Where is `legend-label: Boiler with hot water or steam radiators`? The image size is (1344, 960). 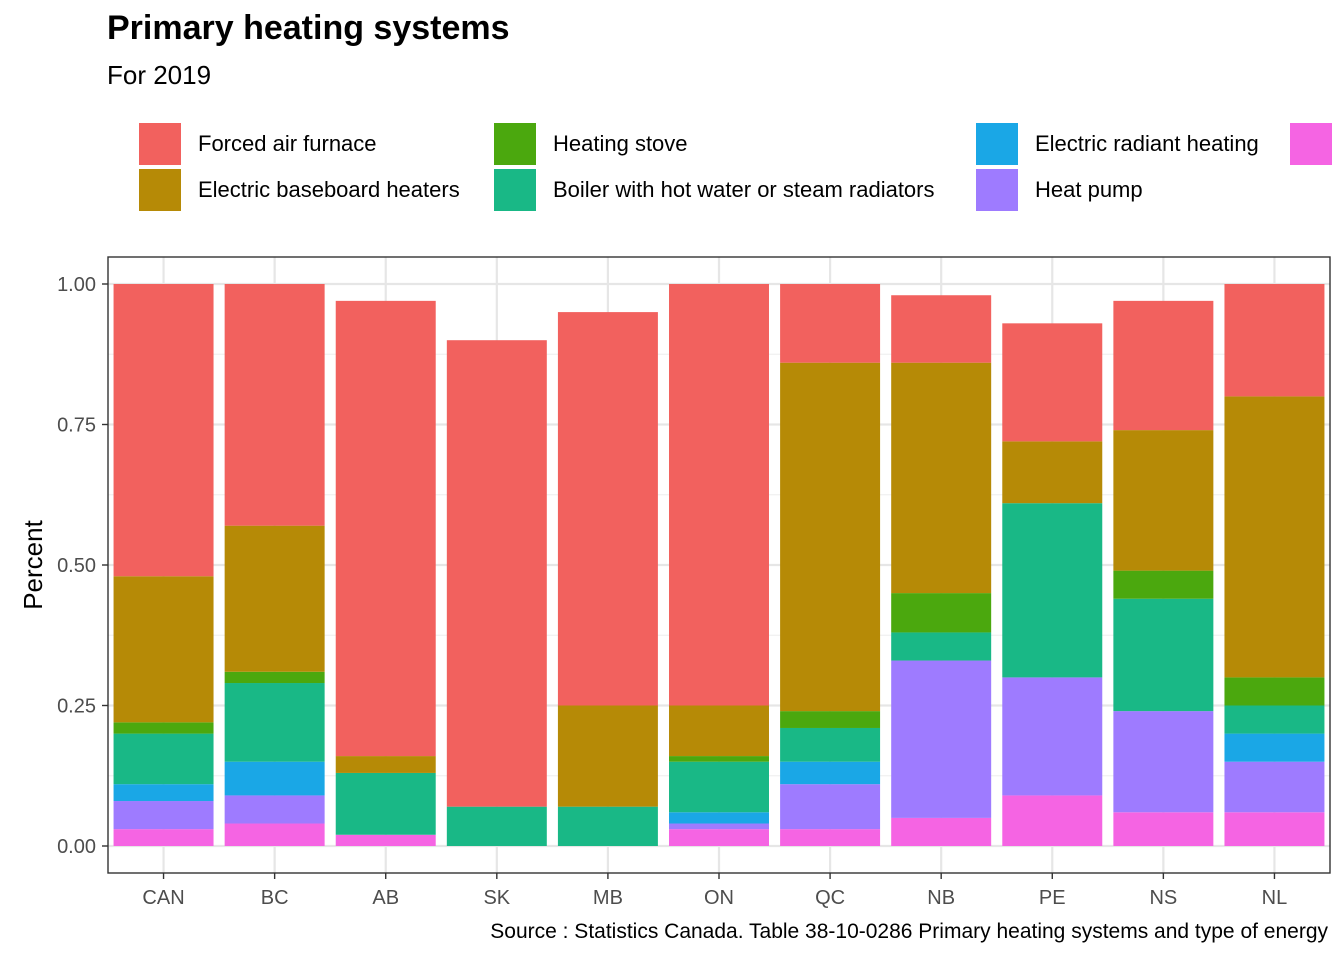
legend-label: Boiler with hot water or steam radiators is located at coordinates (744, 189).